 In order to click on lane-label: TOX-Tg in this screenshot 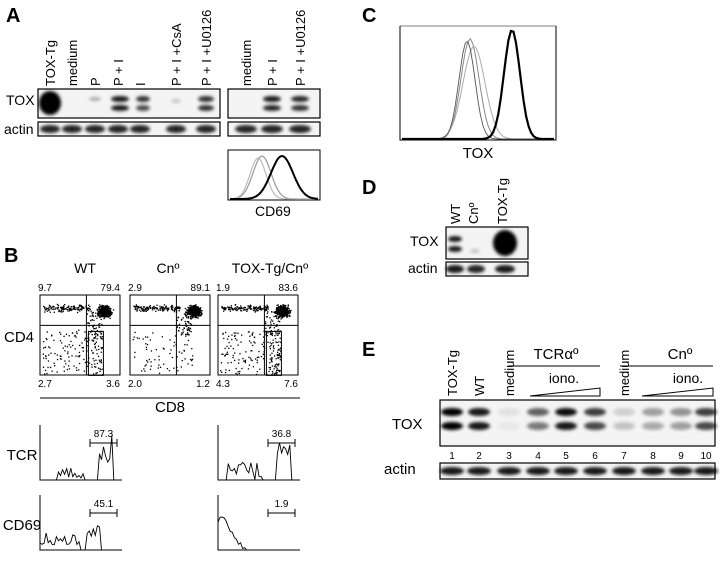, I will do `click(452, 373)`.